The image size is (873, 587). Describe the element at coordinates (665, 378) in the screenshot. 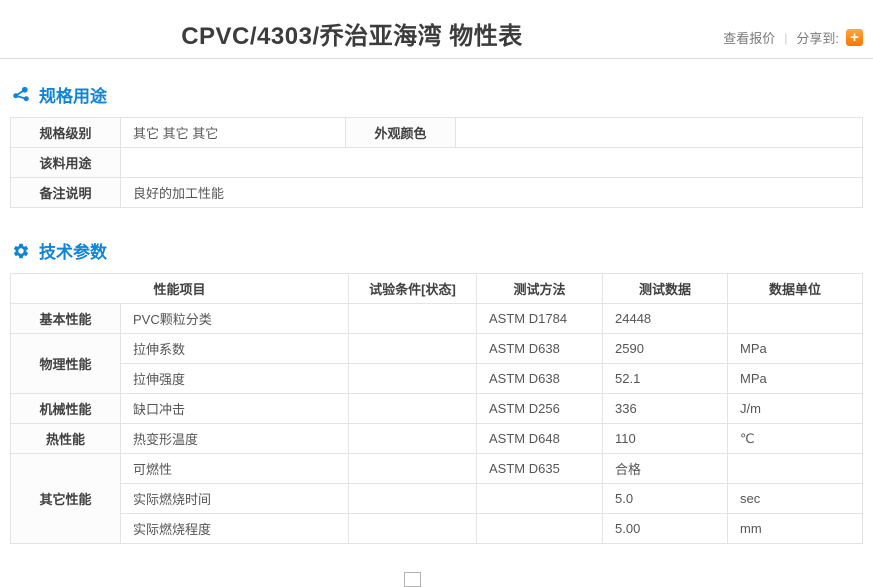

I see `data-cell: 52.1` at that location.